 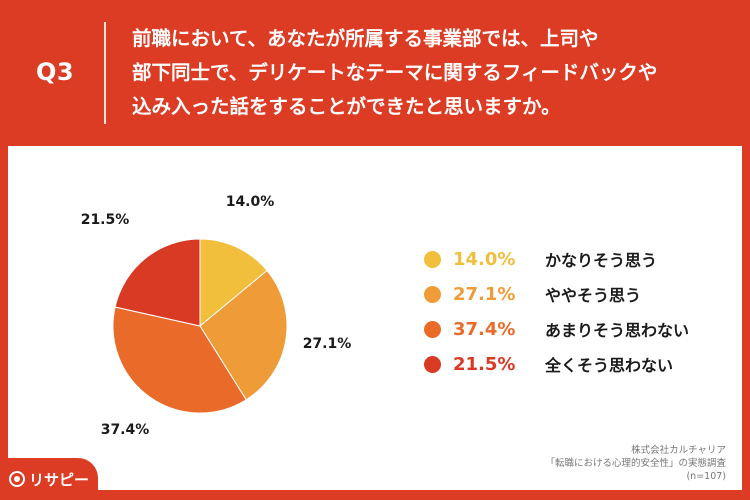 I want to click on source-note: 株式会社カルチャリア 「転職における心理的安全性」の実態調査 (n=107), so click(x=635, y=463).